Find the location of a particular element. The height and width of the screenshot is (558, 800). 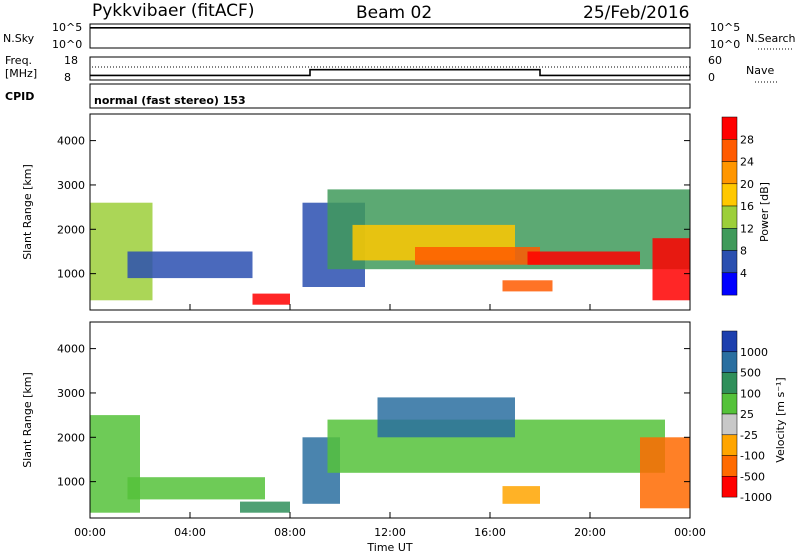

freq-tick-top: 18 is located at coordinates (71, 60).